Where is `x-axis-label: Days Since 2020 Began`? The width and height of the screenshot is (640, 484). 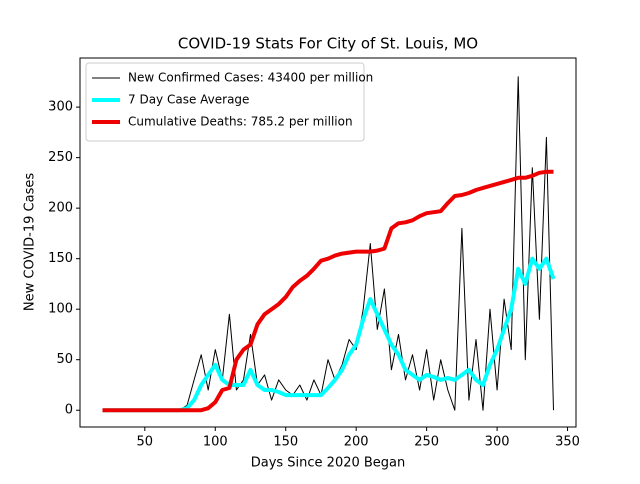 x-axis-label: Days Since 2020 Began is located at coordinates (328, 463).